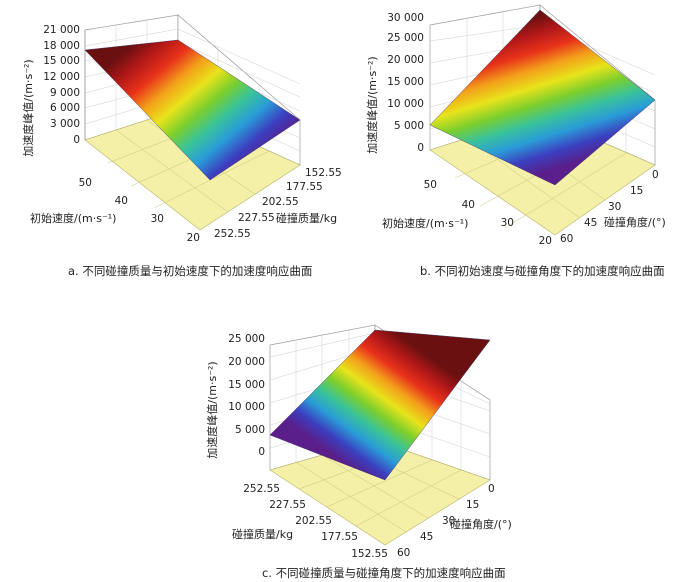 Image resolution: width=700 pixels, height=582 pixels. Describe the element at coordinates (261, 452) in the screenshot. I see `chart-c-z-tick: 0` at that location.